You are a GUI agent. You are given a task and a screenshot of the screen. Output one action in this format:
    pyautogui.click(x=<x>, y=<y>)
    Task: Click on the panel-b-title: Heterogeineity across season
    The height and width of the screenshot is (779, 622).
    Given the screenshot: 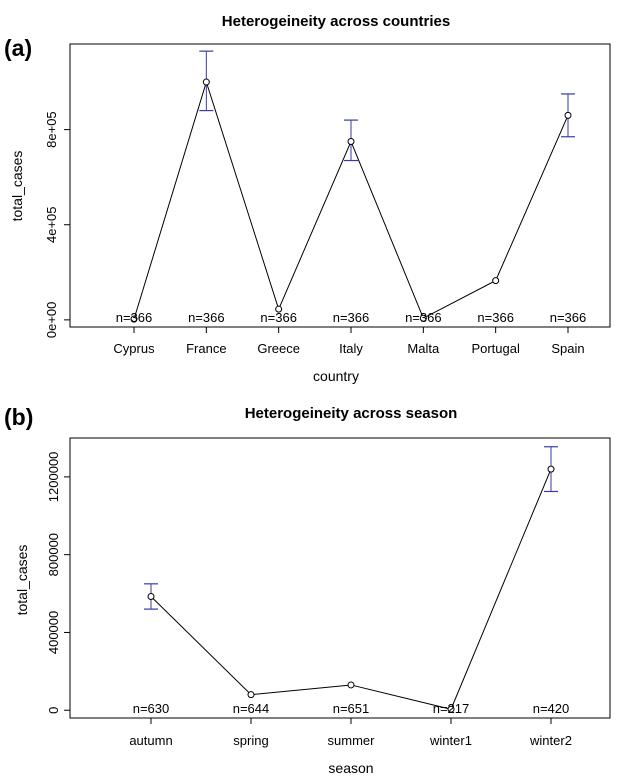 What is the action you would take?
    pyautogui.click(x=351, y=413)
    